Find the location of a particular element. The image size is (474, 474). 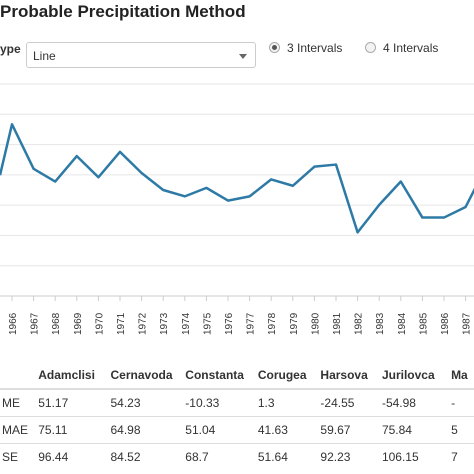

x-tick-label: 1983 is located at coordinates (380, 323).